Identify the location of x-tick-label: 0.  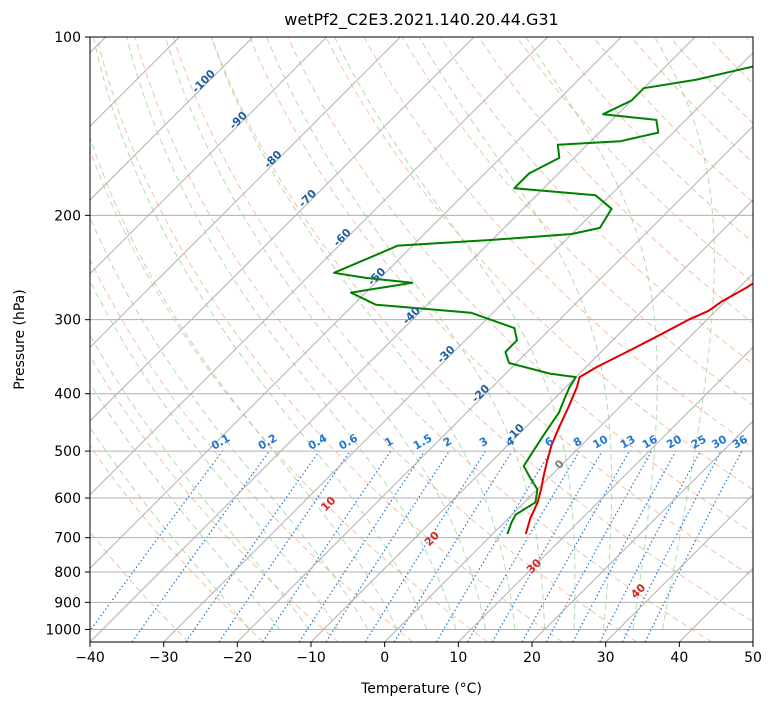
(384, 658).